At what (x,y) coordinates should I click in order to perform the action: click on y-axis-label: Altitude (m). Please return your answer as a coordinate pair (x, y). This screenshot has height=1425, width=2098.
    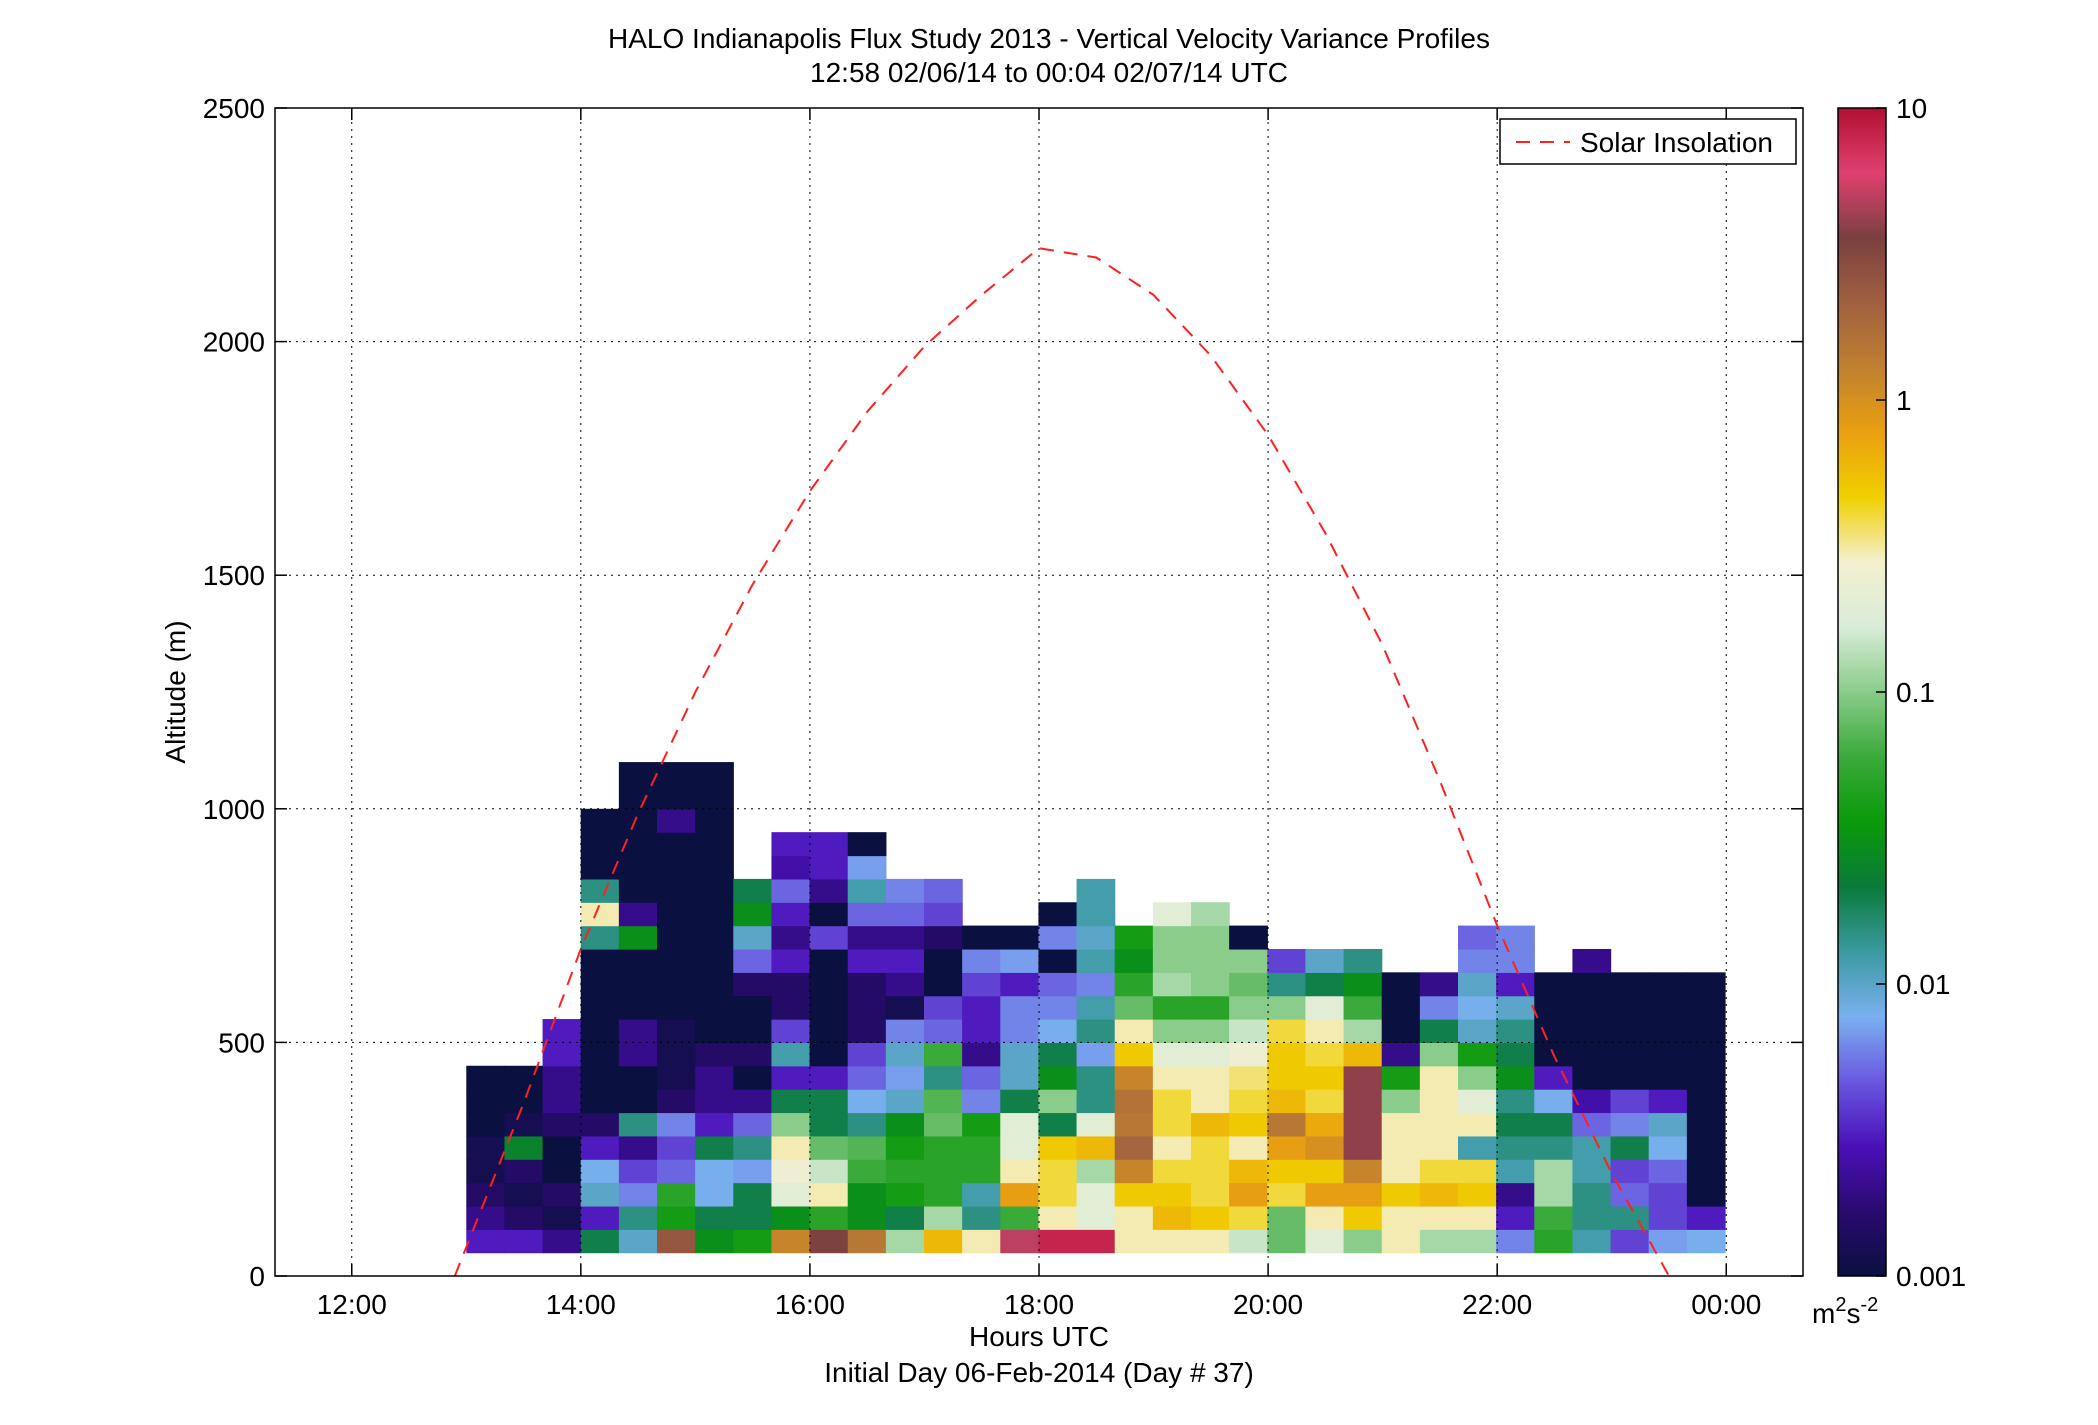
    Looking at the image, I should click on (175, 691).